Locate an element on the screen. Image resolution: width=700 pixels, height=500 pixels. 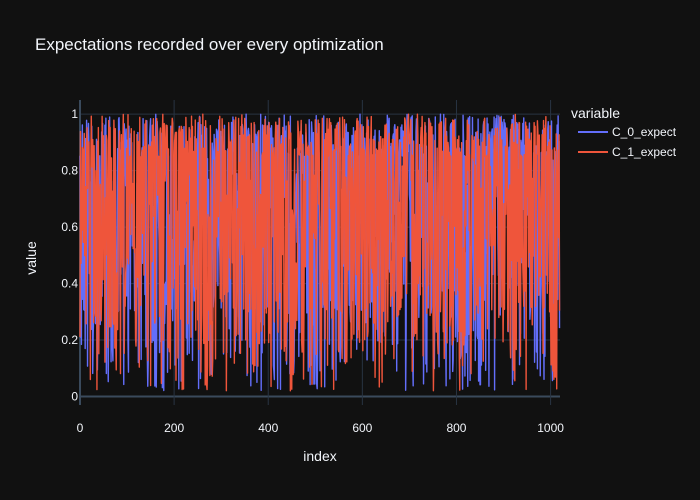
x-tick-label: 400 is located at coordinates (268, 428).